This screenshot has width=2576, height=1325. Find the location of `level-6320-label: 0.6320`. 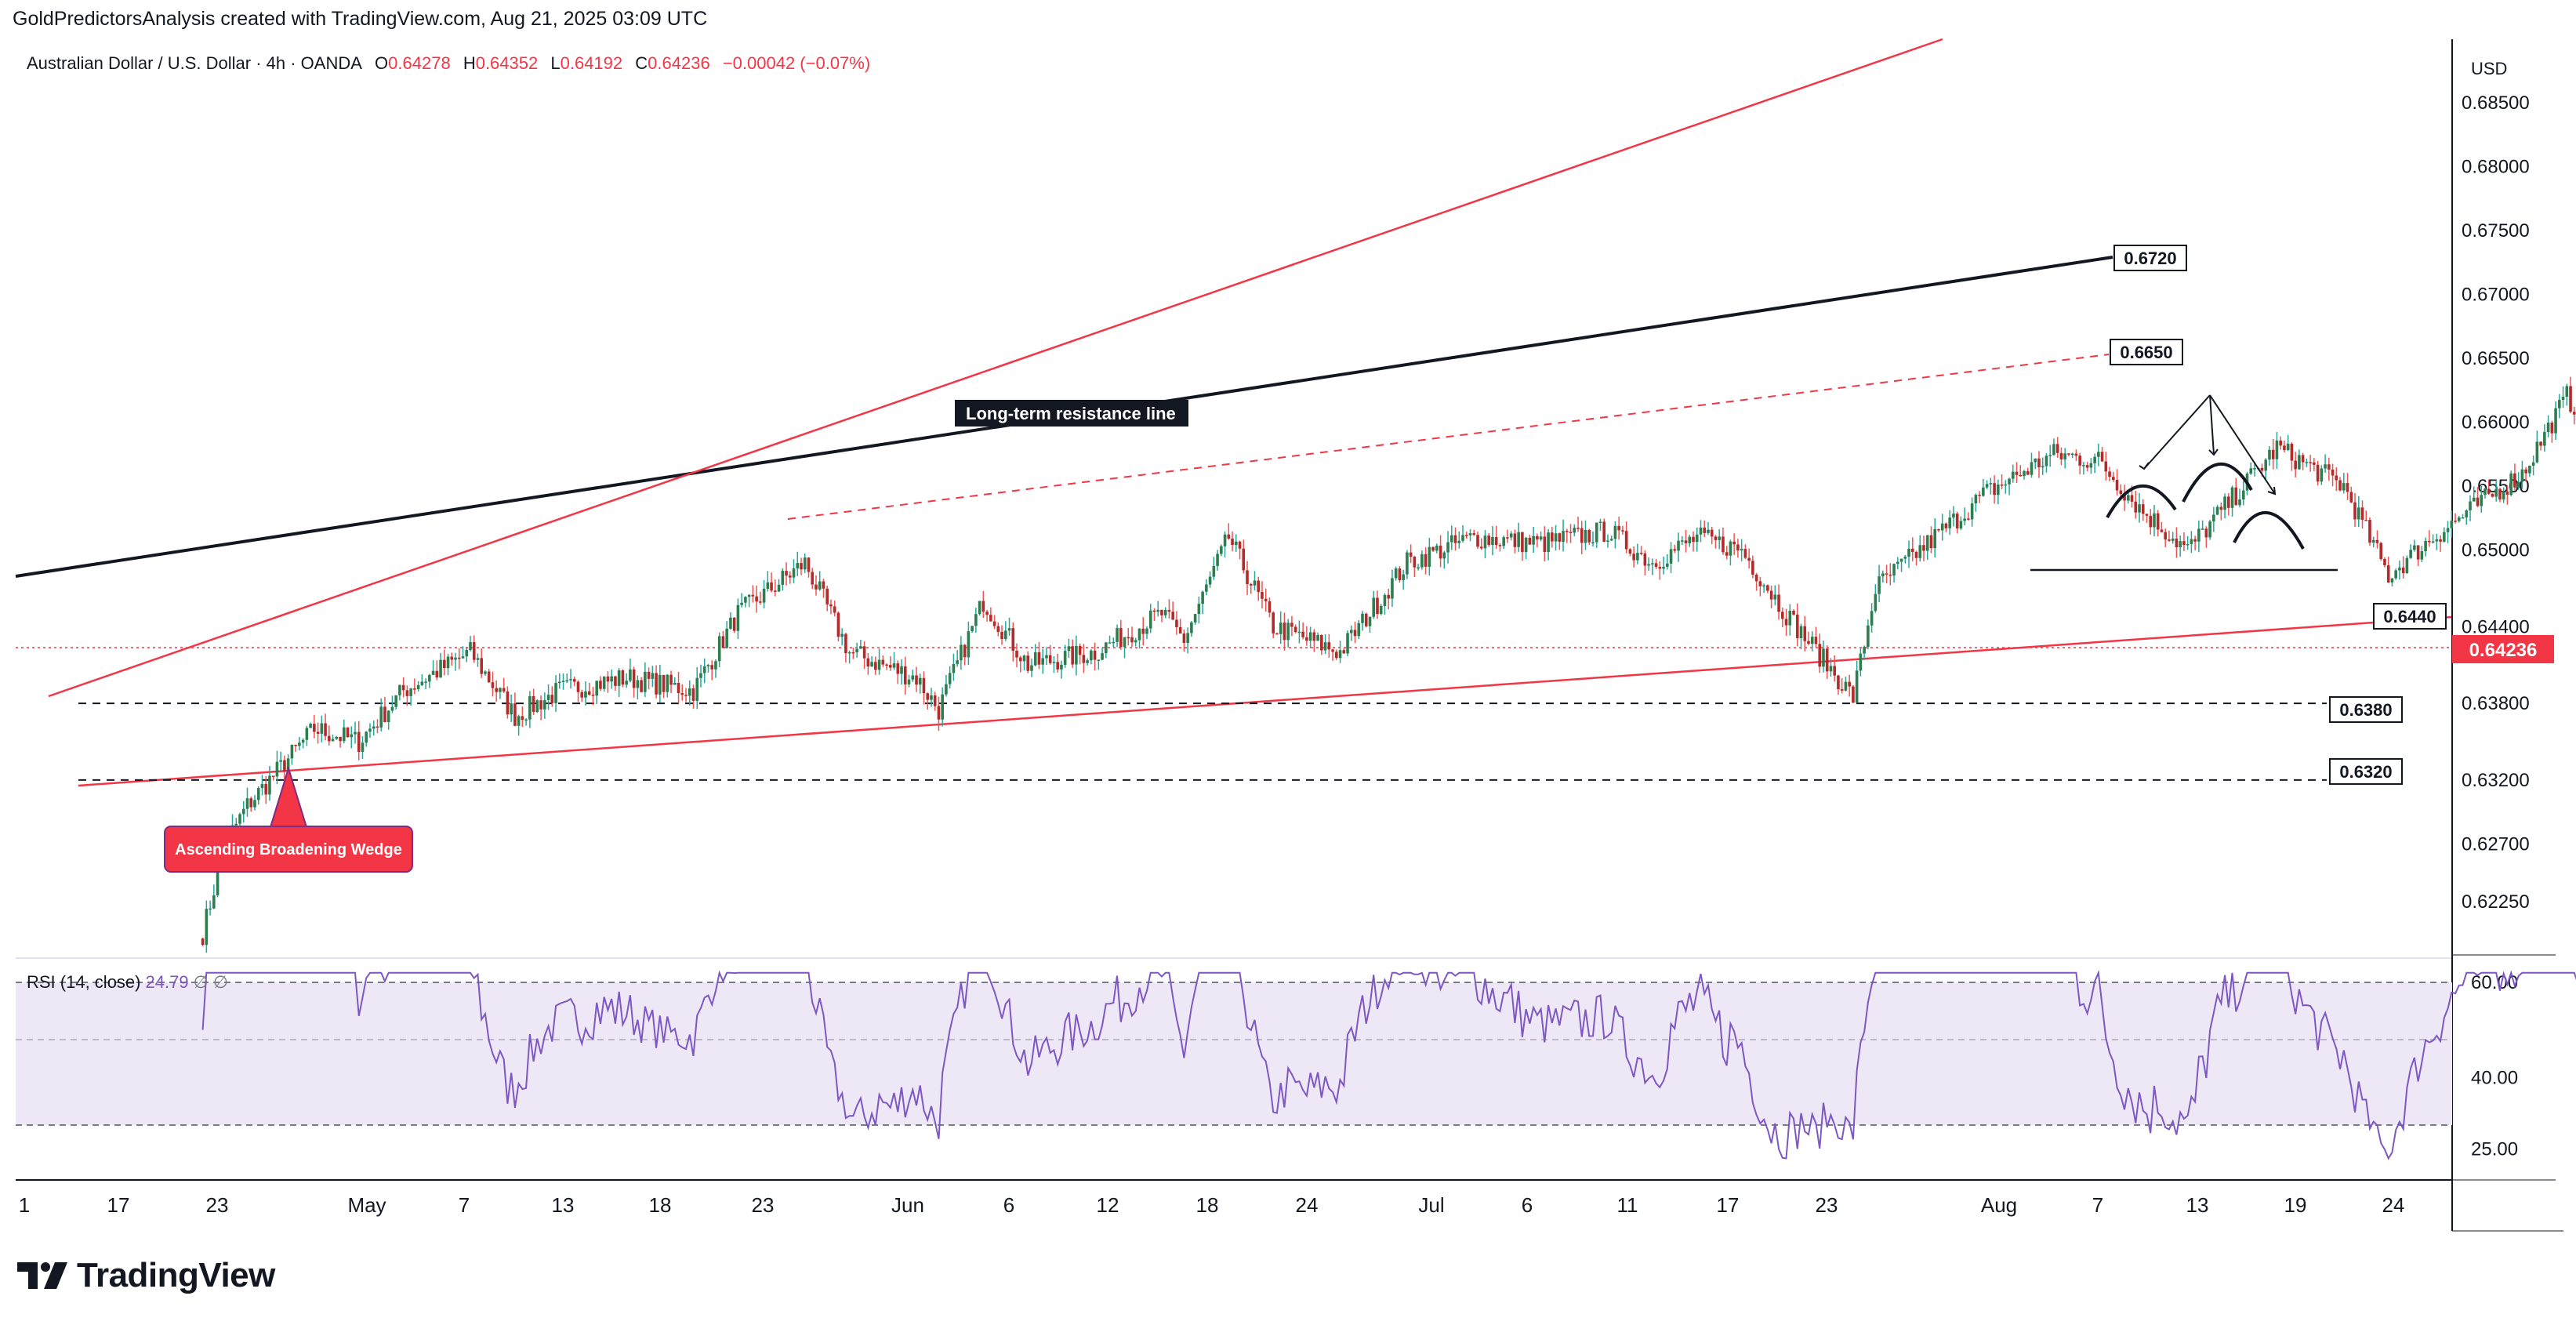

level-6320-label: 0.6320 is located at coordinates (2366, 771).